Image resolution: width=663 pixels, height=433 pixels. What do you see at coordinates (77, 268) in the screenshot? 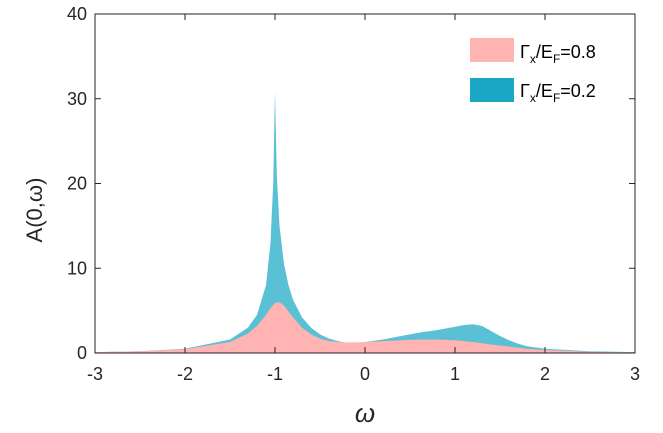
I see `y-tick-label: 10` at bounding box center [77, 268].